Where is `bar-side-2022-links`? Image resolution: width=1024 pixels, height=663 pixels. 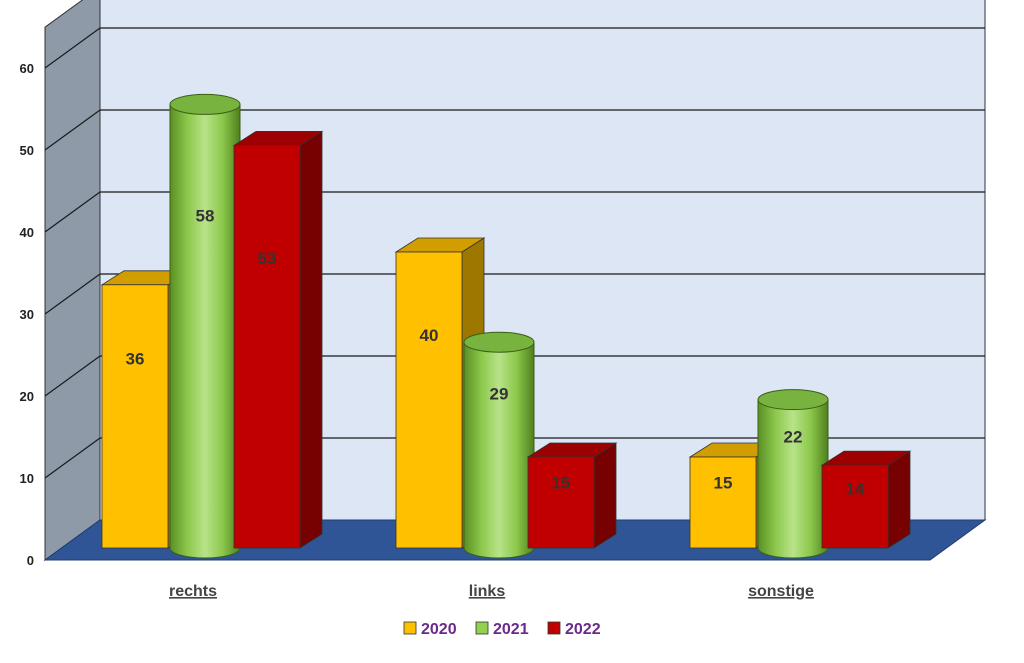 bar-side-2022-links is located at coordinates (605, 495).